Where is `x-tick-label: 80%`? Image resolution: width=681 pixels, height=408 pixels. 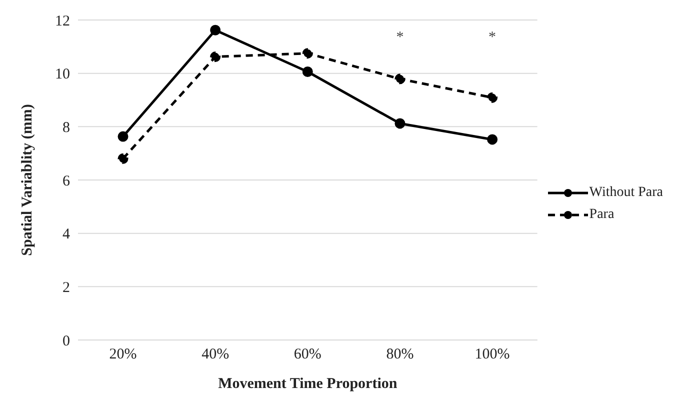
x-tick-label: 80% is located at coordinates (400, 354).